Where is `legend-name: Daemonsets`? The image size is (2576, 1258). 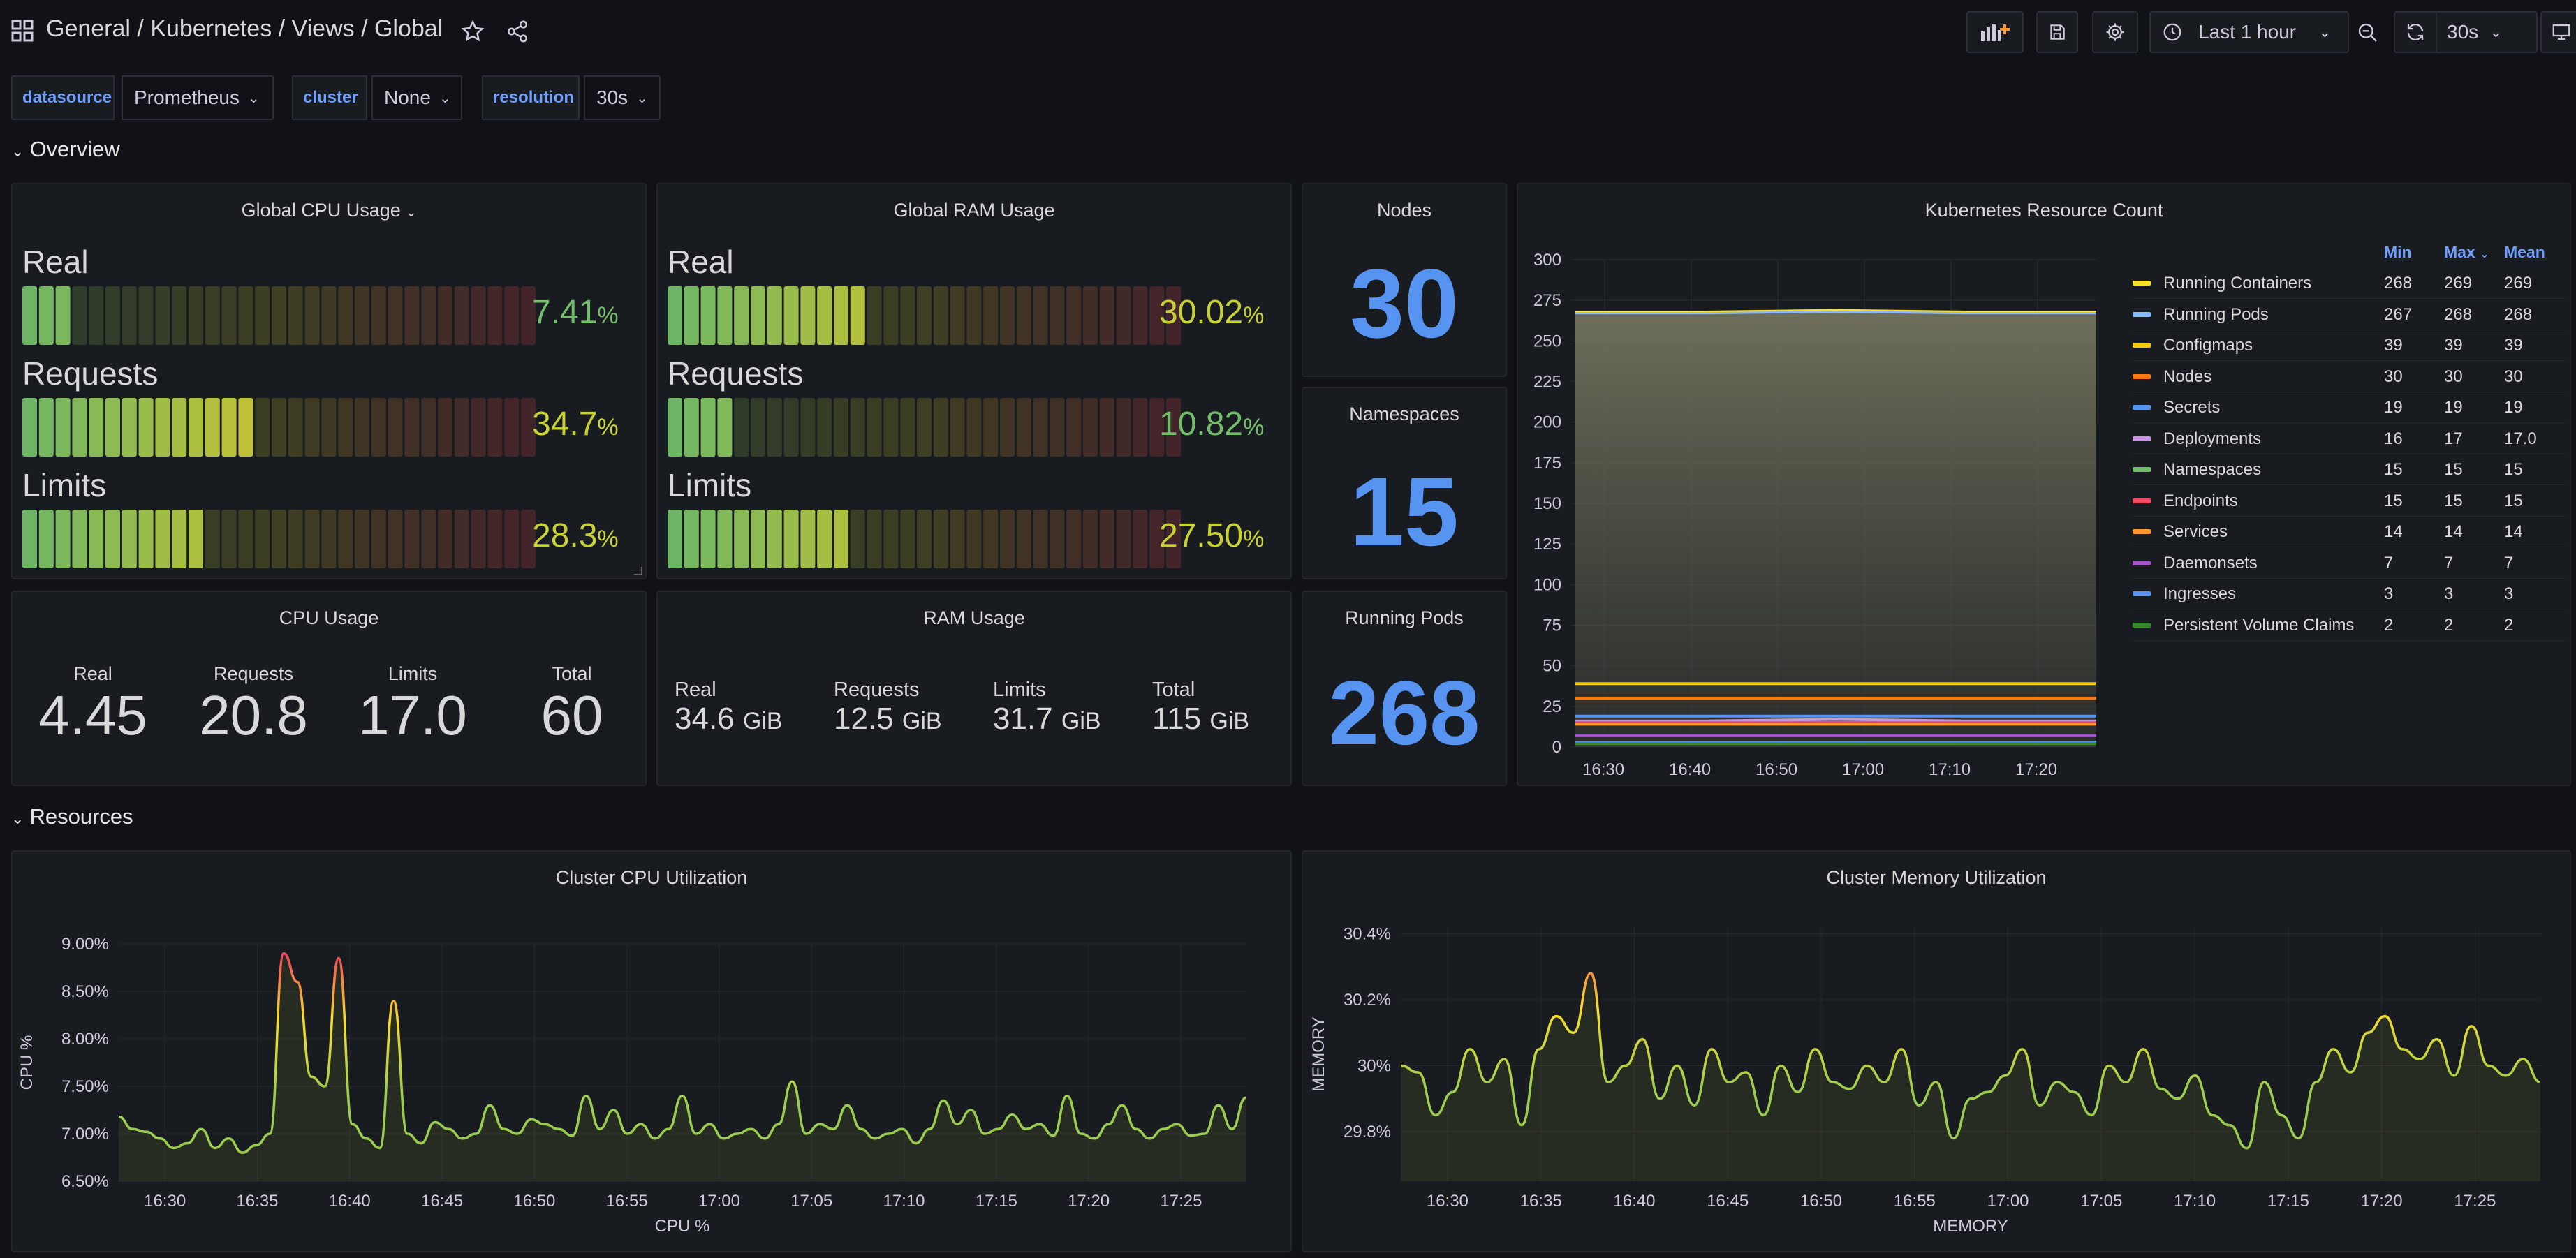 legend-name: Daemonsets is located at coordinates (2210, 562).